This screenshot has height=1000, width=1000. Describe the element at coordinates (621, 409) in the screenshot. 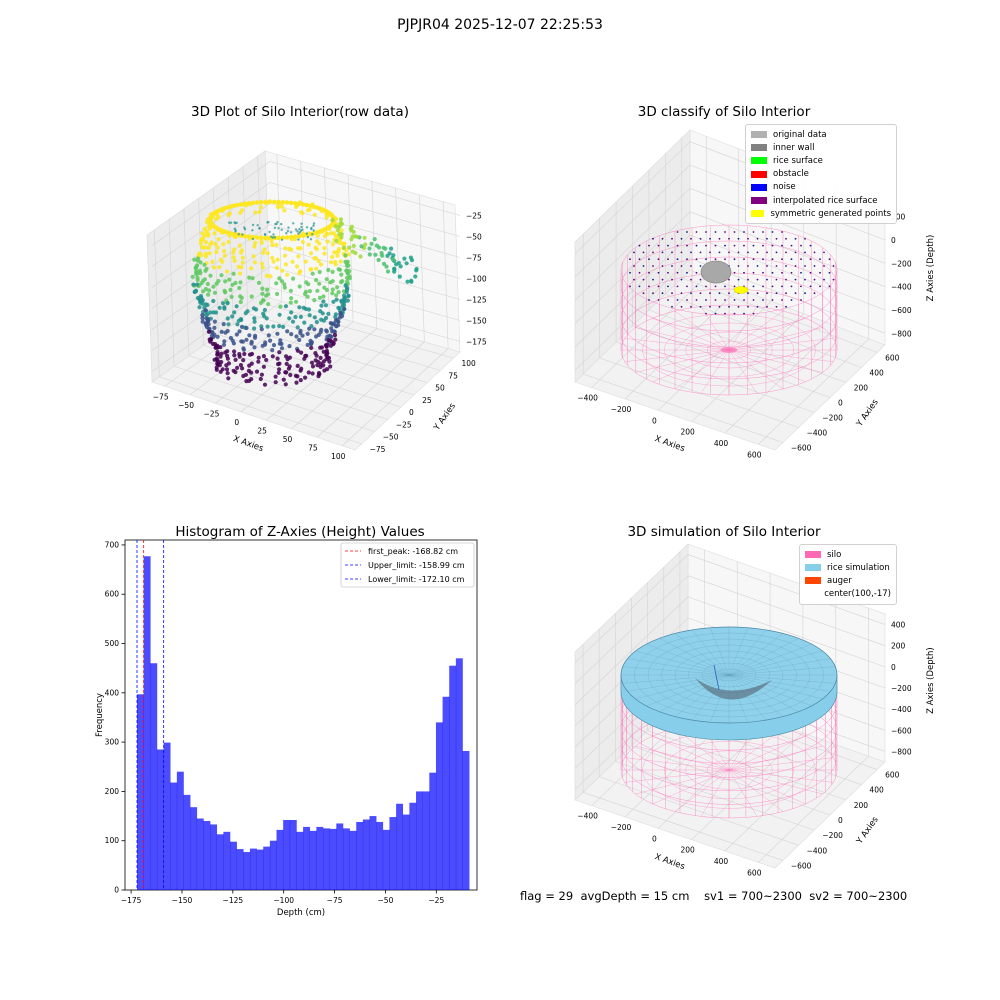

I see `cls-x-tick-label: −200` at that location.